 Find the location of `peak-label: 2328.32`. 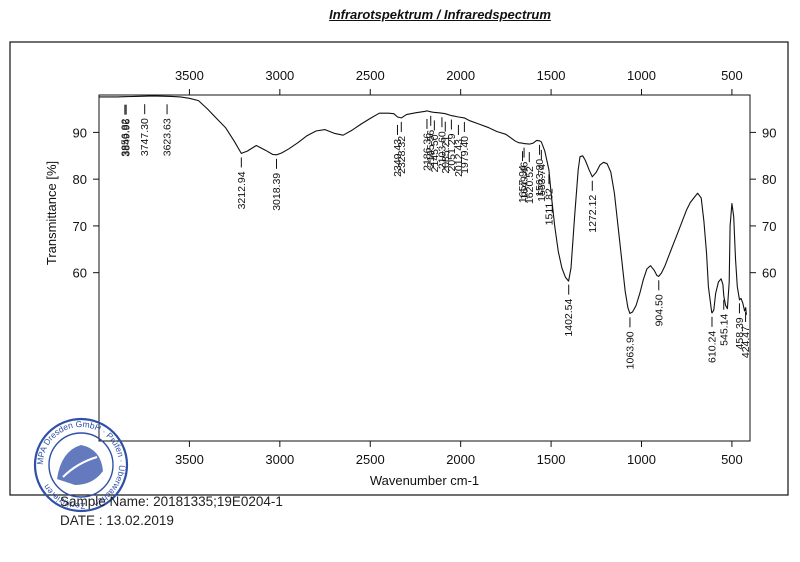

peak-label: 2328.32 is located at coordinates (402, 155).